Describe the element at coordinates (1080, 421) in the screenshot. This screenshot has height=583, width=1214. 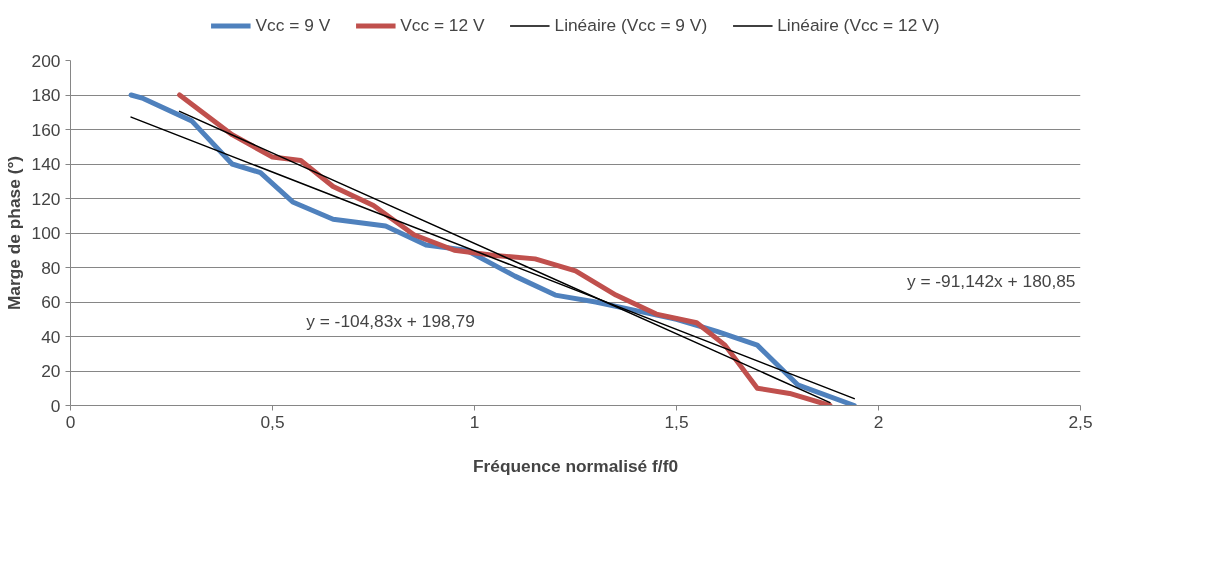
I see `x-tick-label: 2,5` at that location.